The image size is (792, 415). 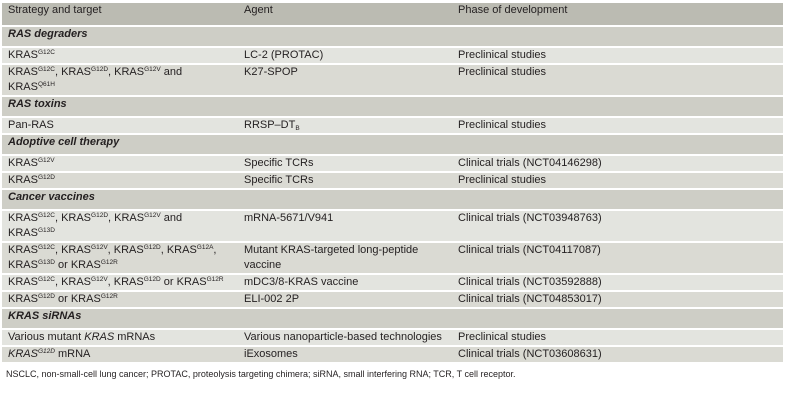 What do you see at coordinates (72, 354) in the screenshot?
I see `text-segment: mRNA` at bounding box center [72, 354].